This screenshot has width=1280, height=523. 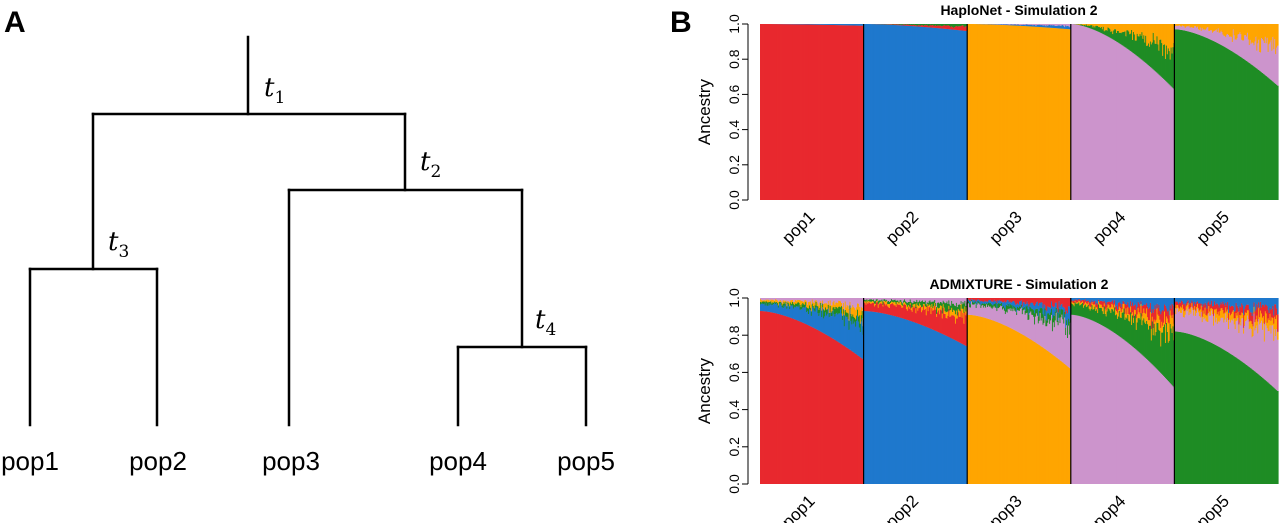 What do you see at coordinates (1019, 391) in the screenshot?
I see `population-block-pop3` at bounding box center [1019, 391].